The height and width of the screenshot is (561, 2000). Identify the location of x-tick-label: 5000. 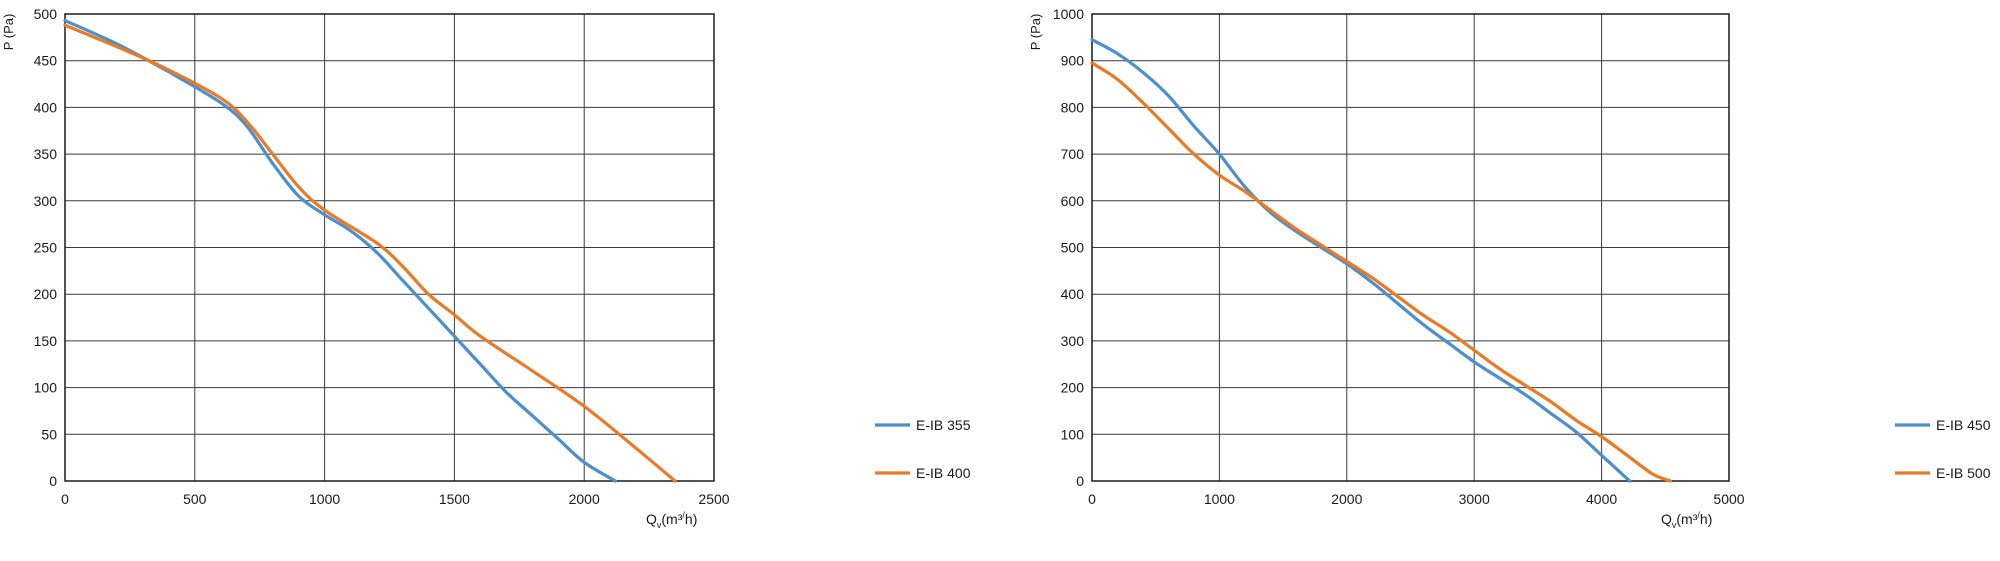
(1728, 499).